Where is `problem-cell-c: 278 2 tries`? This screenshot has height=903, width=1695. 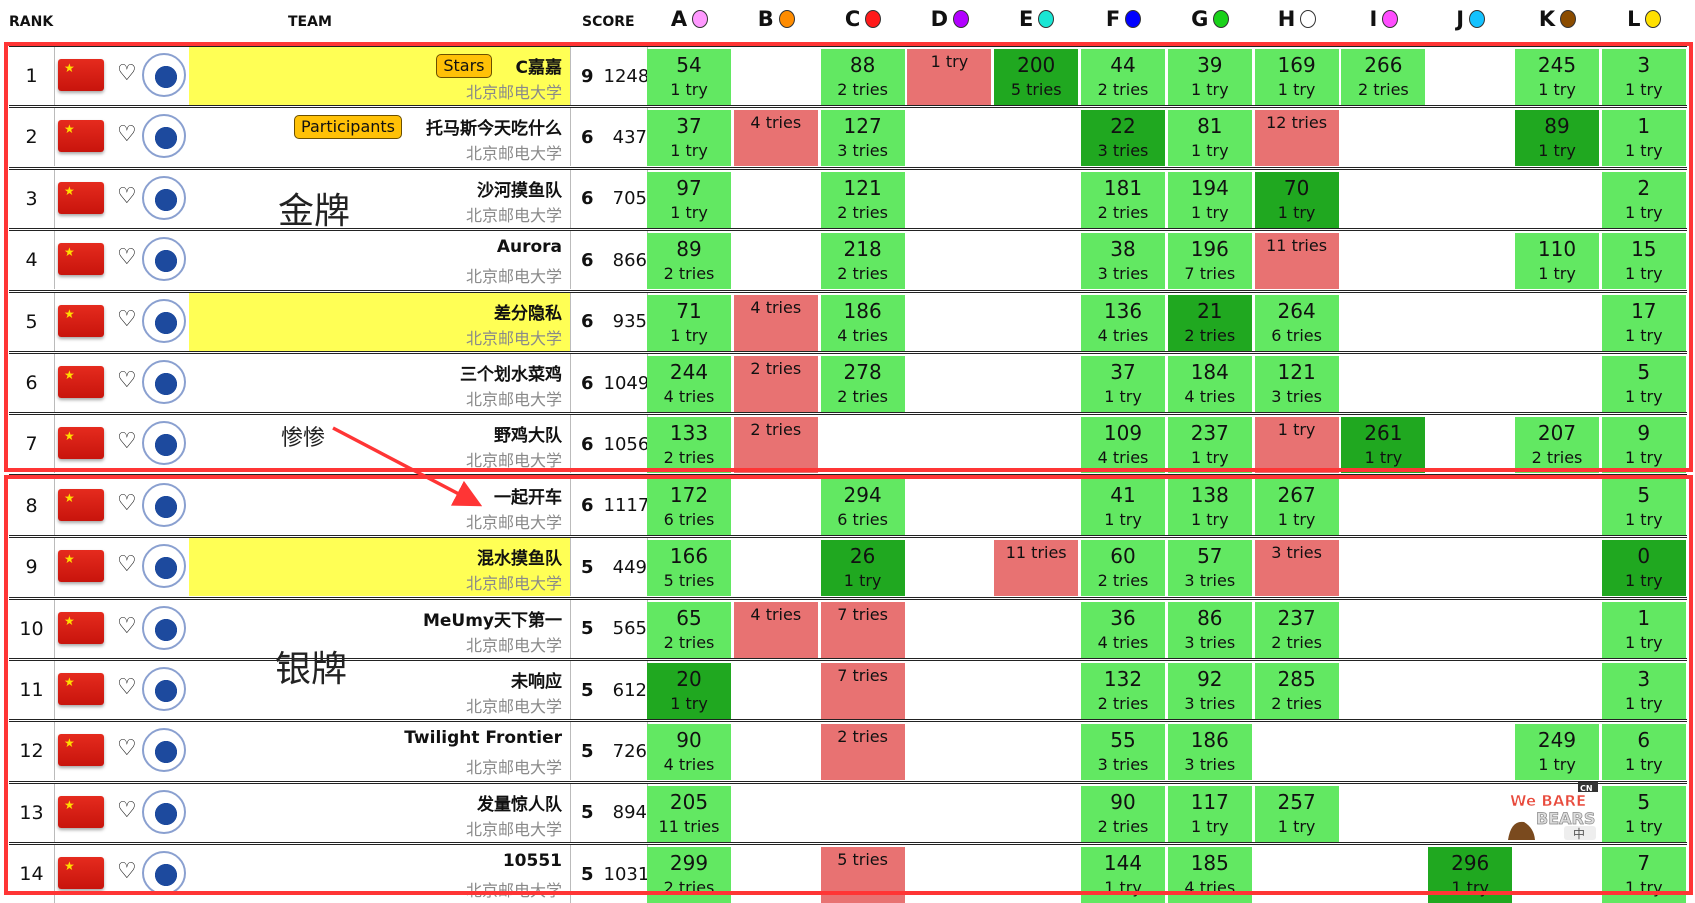 problem-cell-c: 278 2 tries is located at coordinates (862, 384).